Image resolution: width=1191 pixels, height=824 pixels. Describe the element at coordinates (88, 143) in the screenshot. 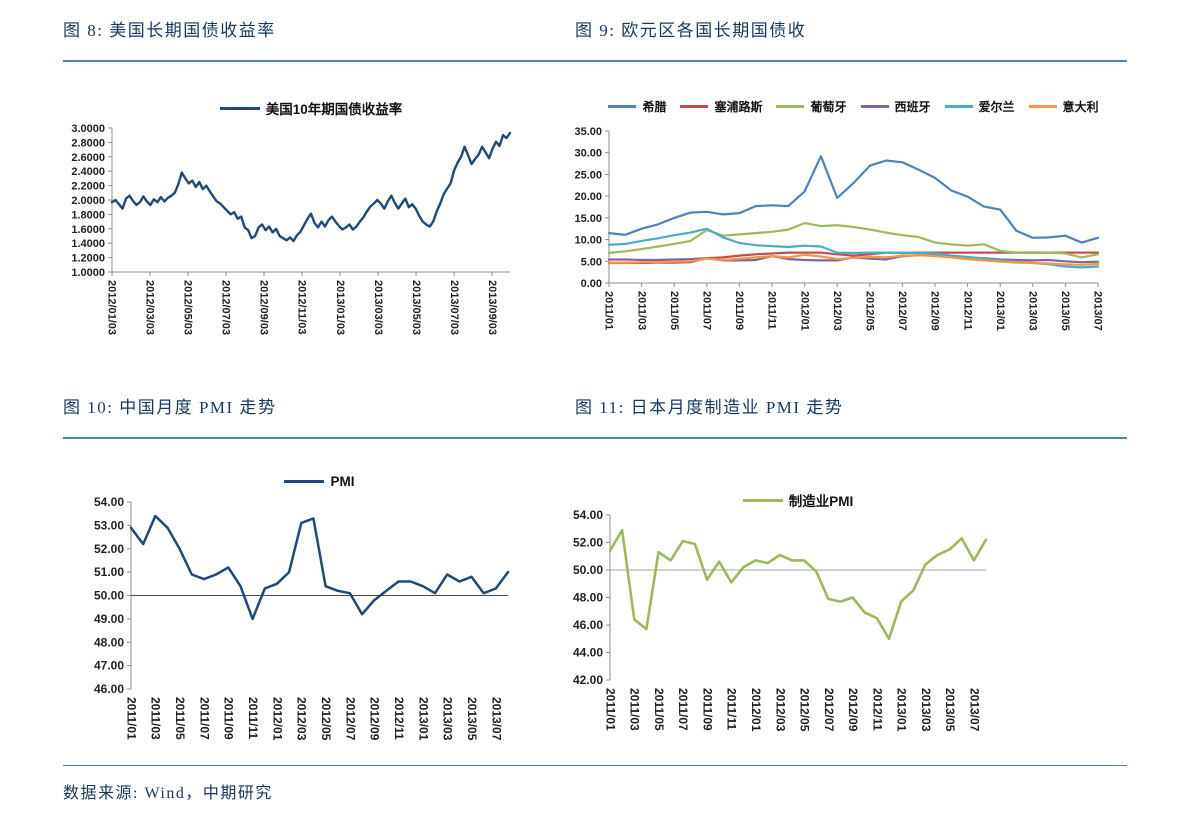

I see `y-axis-tick-label: 2.8000` at that location.